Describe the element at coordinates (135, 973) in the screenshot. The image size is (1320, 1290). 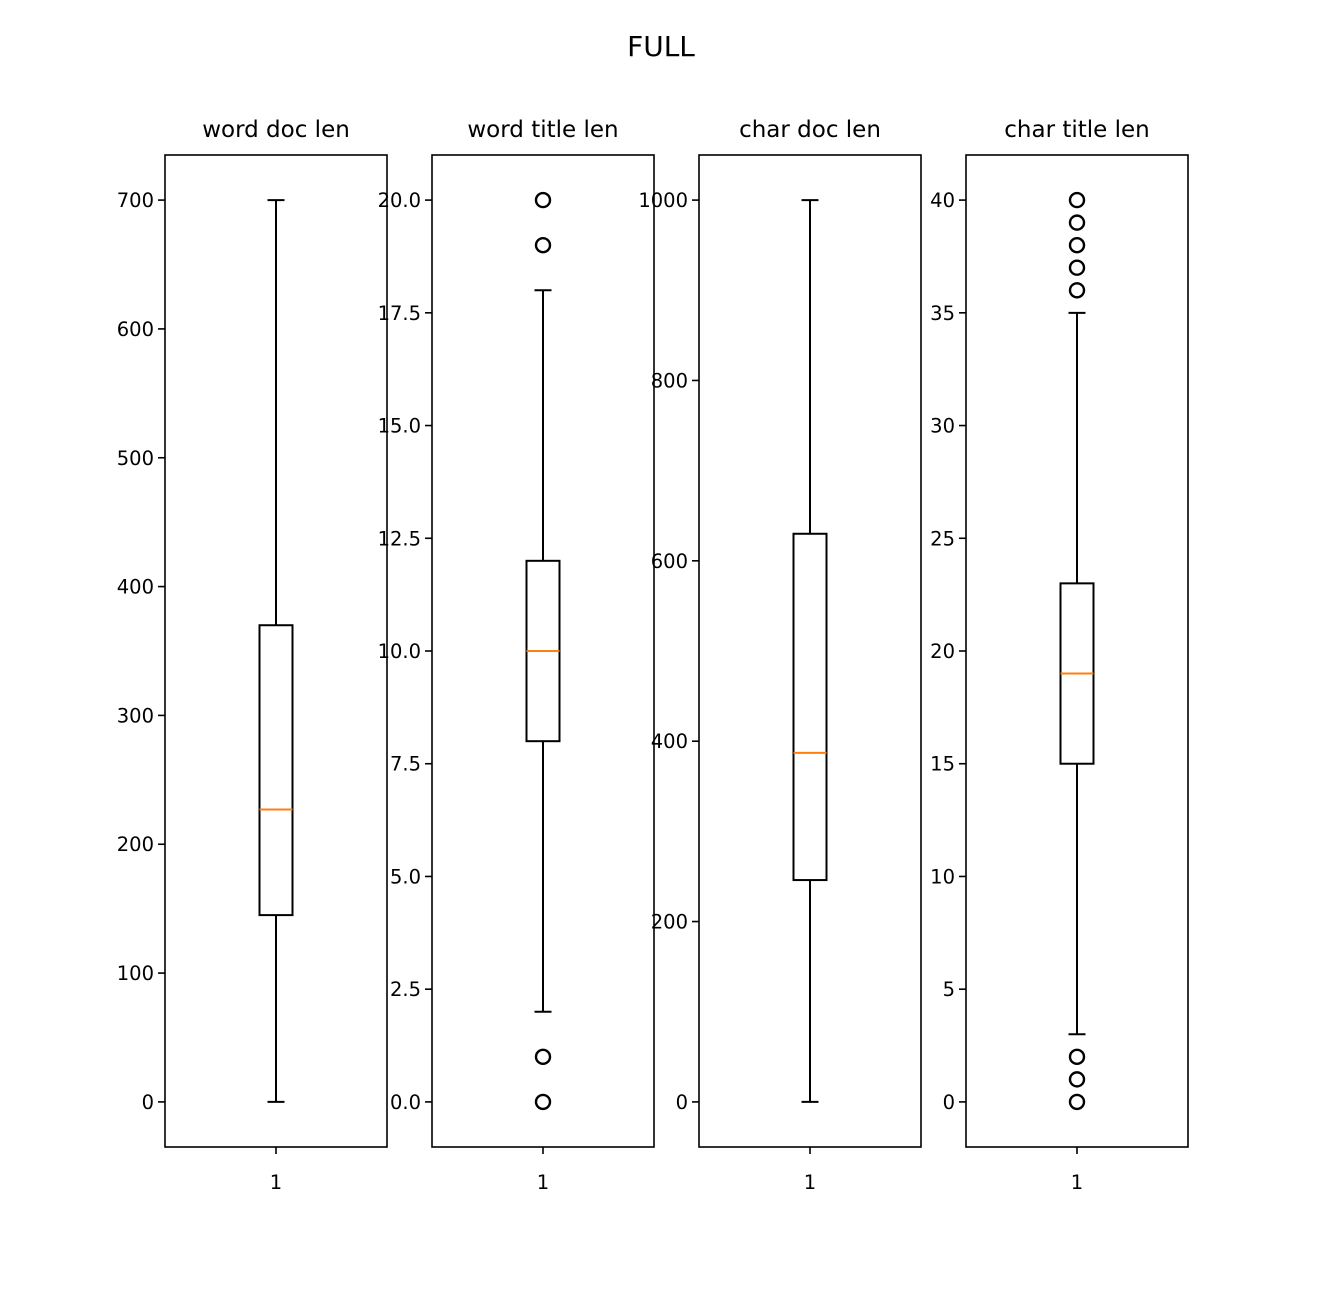
I see `y-tick-label: 100` at that location.